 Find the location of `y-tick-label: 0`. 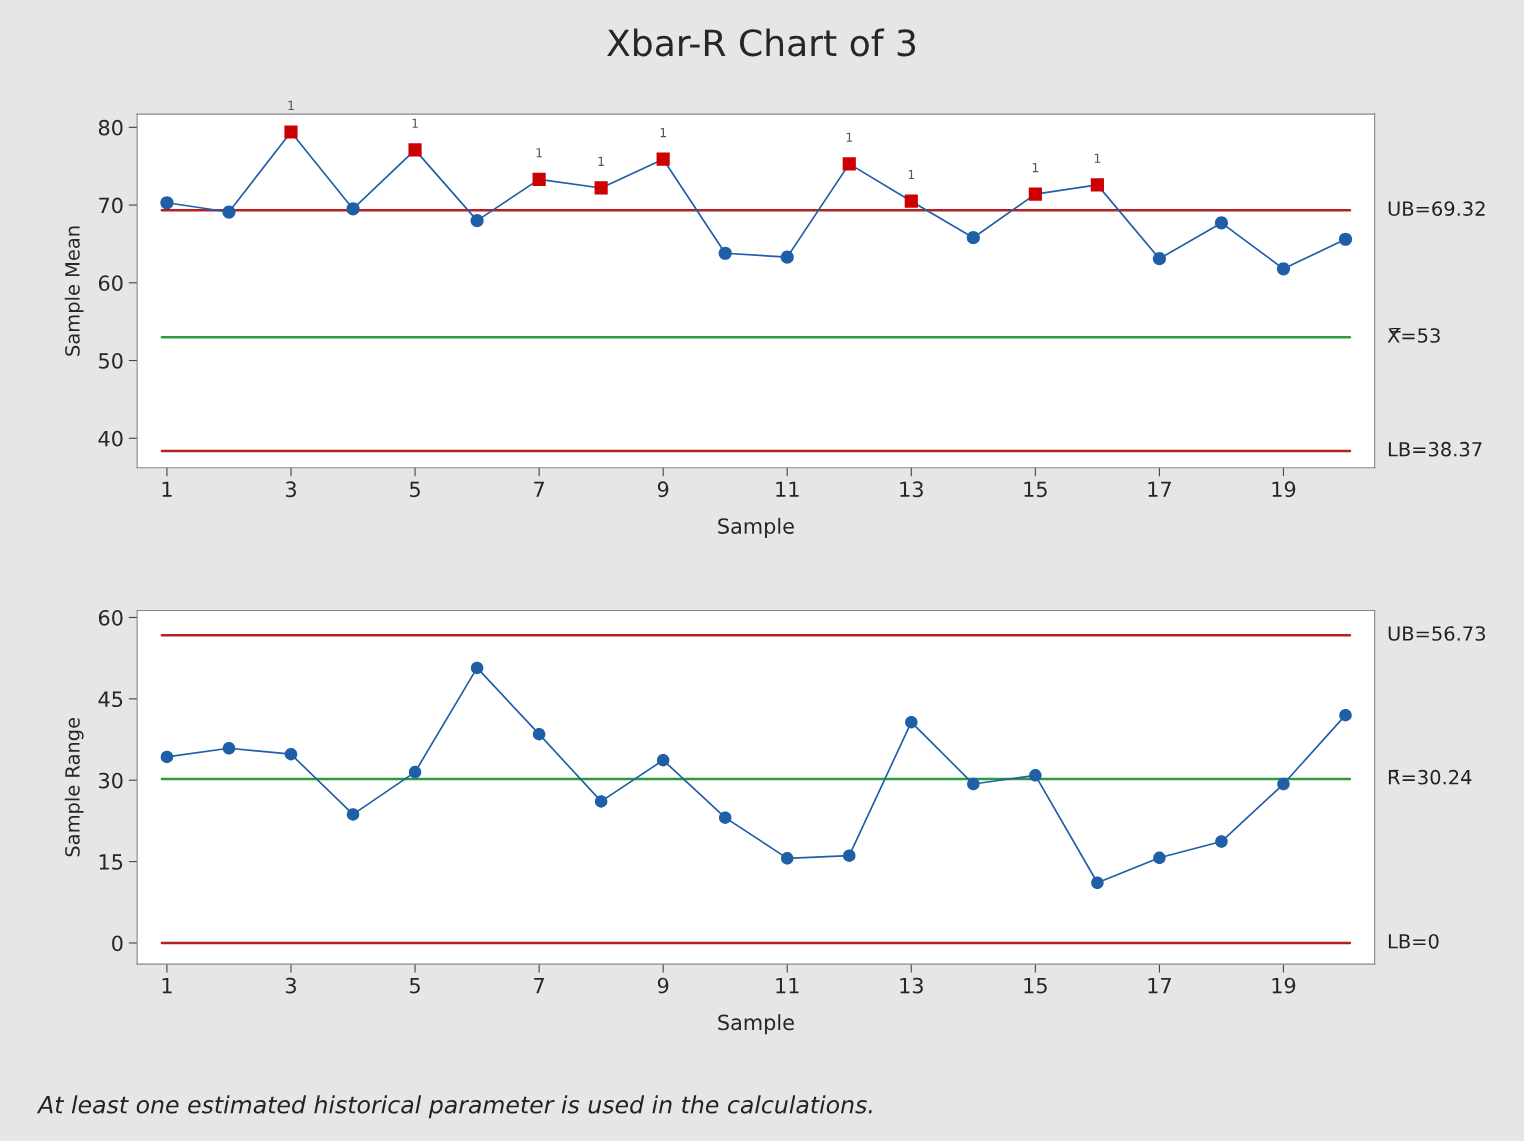

y-tick-label: 0 is located at coordinates (117, 943).